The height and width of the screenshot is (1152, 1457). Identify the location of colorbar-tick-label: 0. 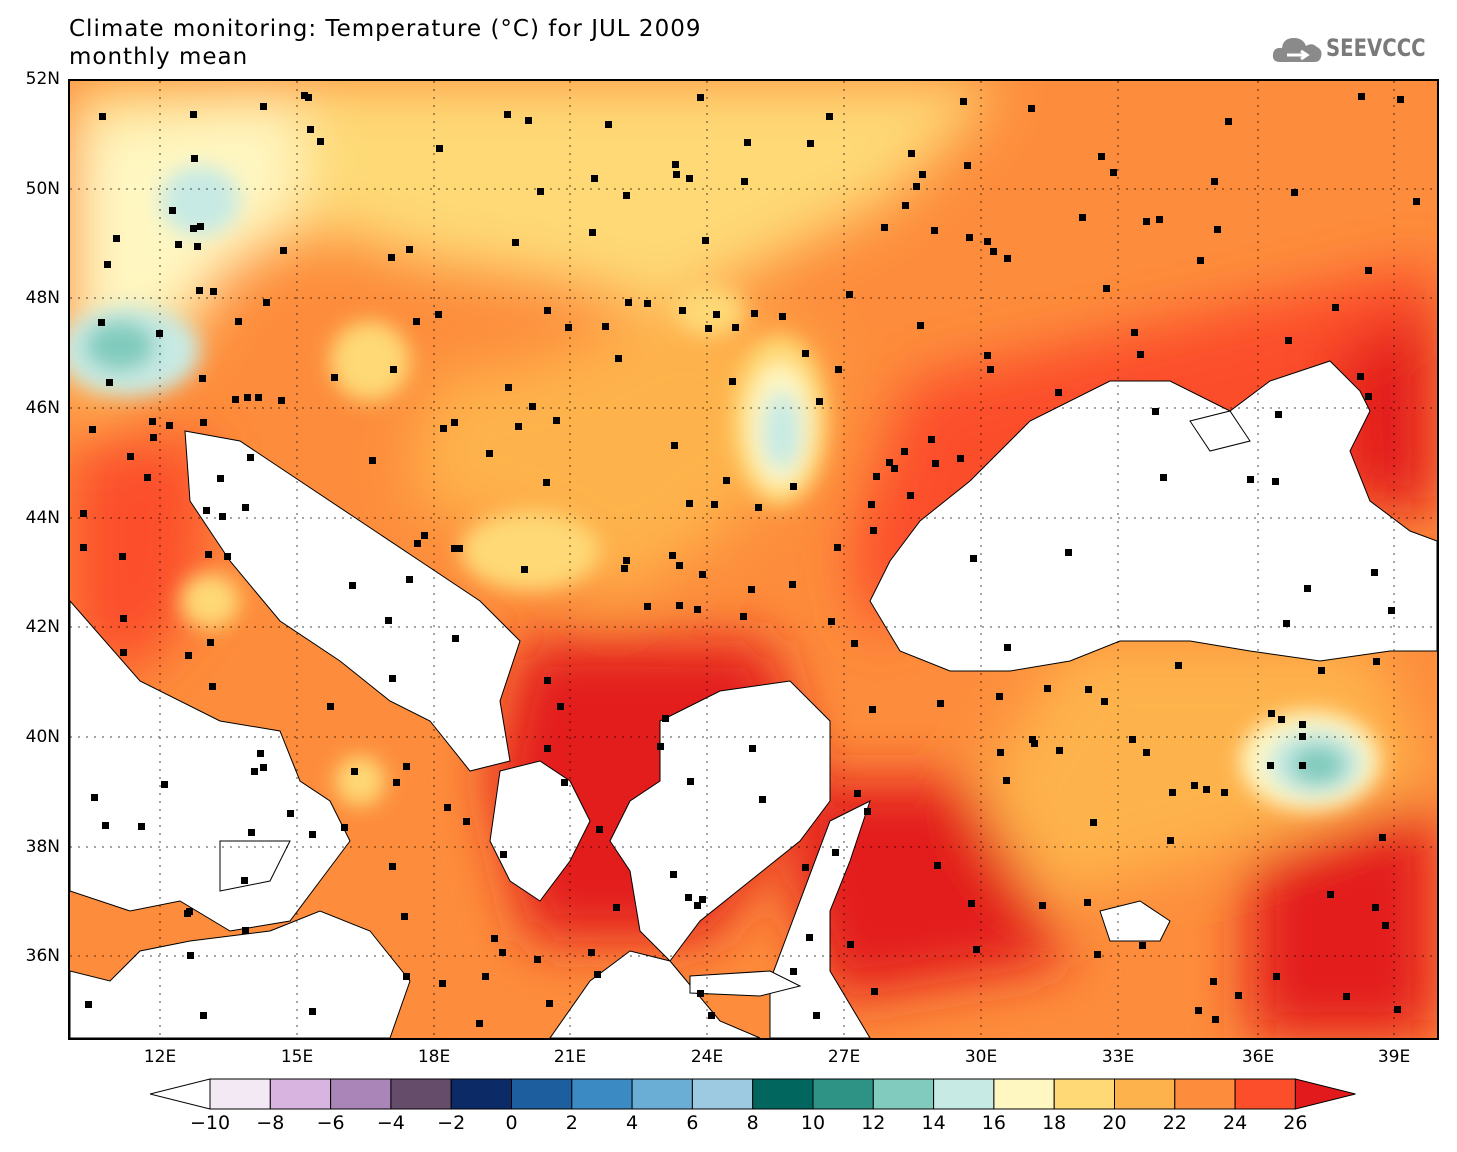
(511, 1123).